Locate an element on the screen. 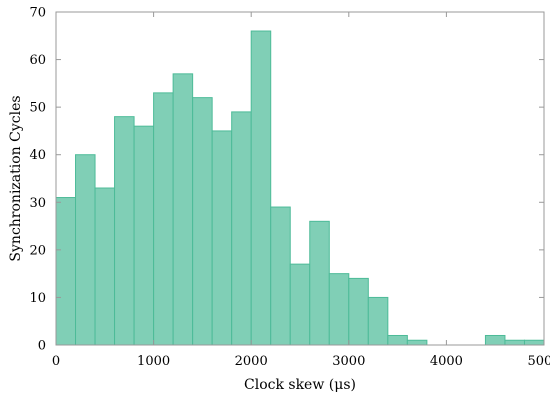 The height and width of the screenshot is (400, 550). x-tick-label: 3000 is located at coordinates (348, 361).